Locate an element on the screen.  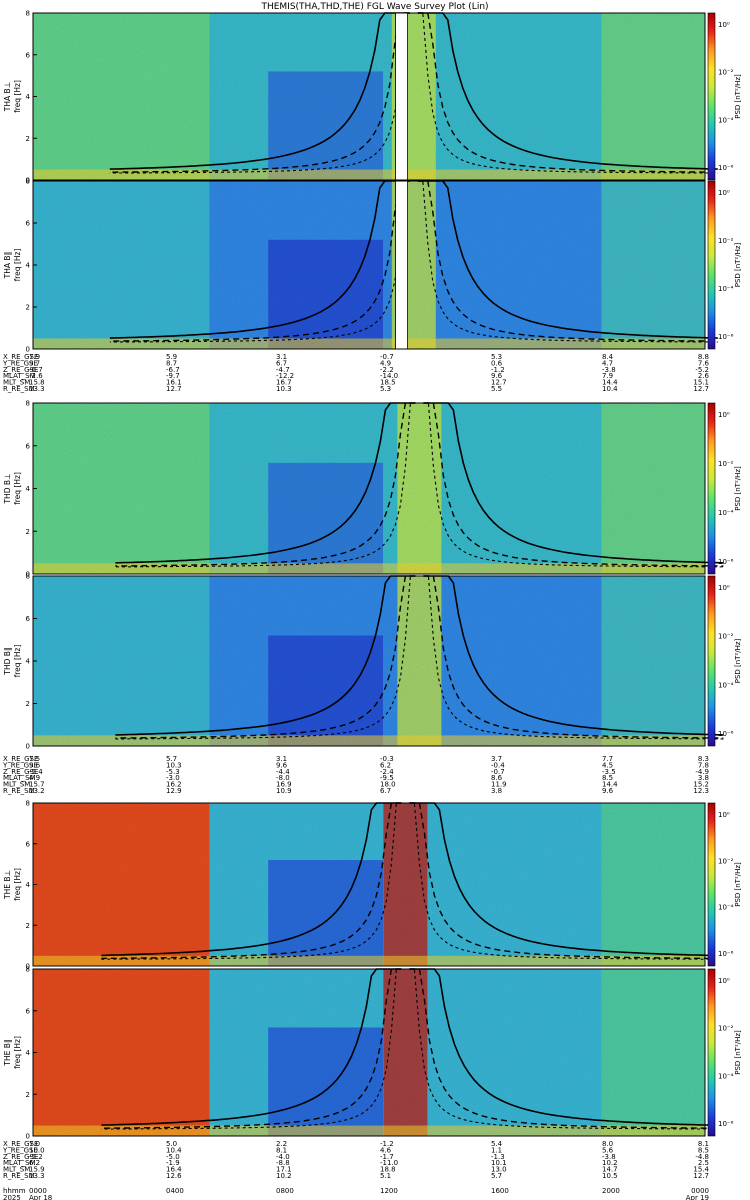
orbit-row-label: MLAT_SM is located at coordinates (19, 1163).